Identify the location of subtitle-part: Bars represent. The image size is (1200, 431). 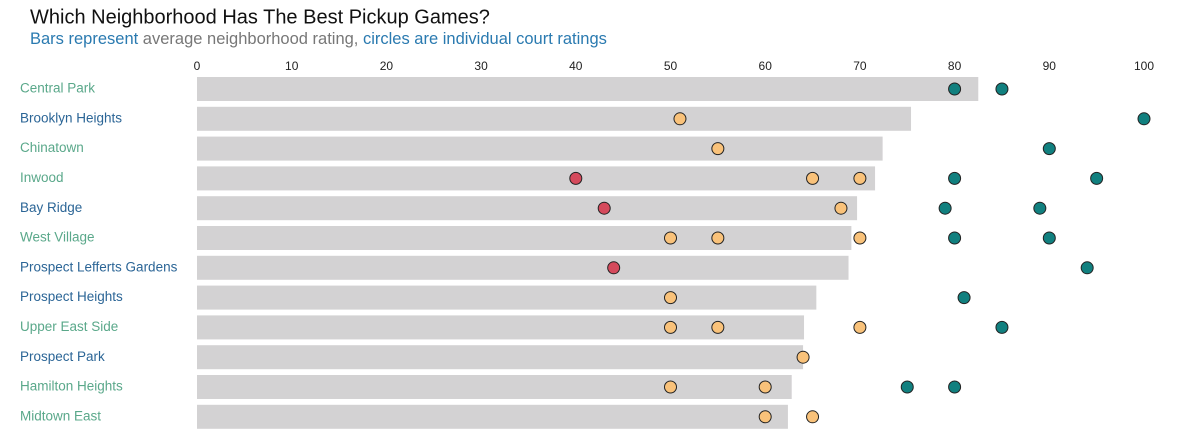
(84, 39).